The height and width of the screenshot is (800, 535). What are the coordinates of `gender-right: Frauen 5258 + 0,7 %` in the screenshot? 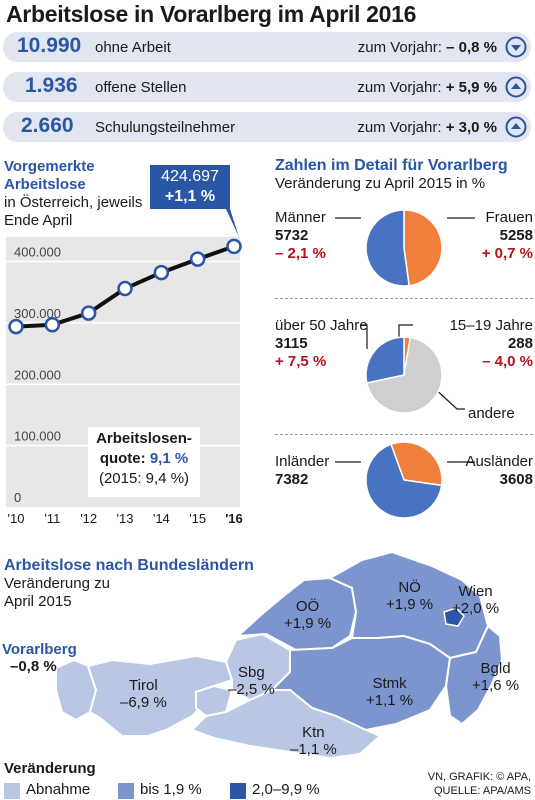 It's located at (507, 235).